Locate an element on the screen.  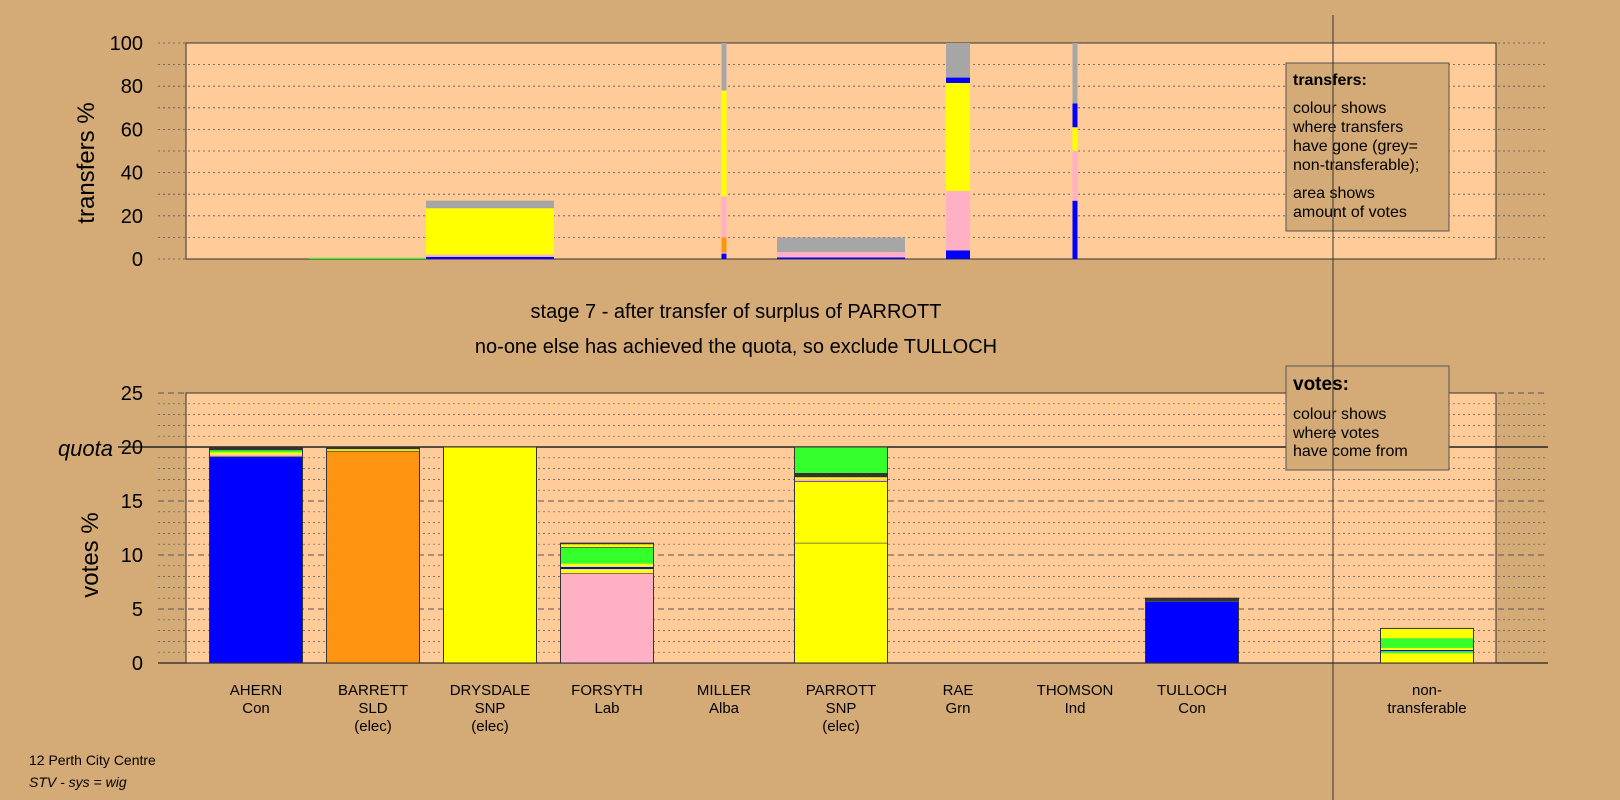
footer-constituency: 12 Perth City Centre is located at coordinates (92, 760).